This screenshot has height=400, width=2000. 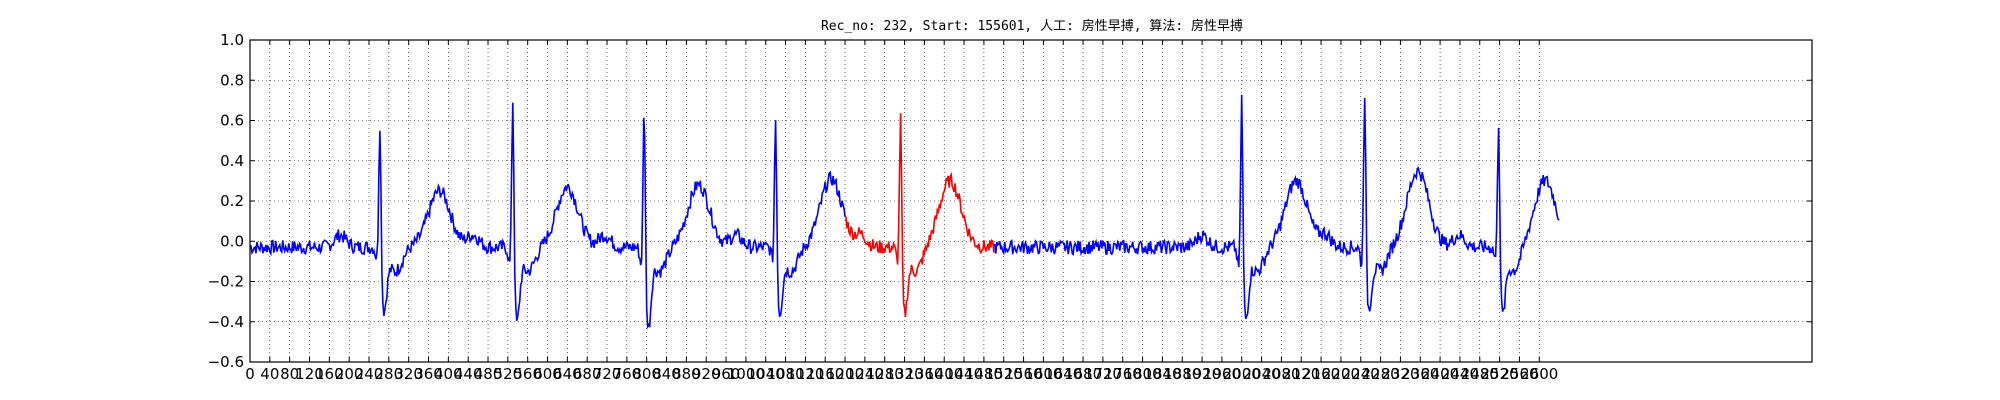 I want to click on x-tick-label: 1640, so click(x=1063, y=374).